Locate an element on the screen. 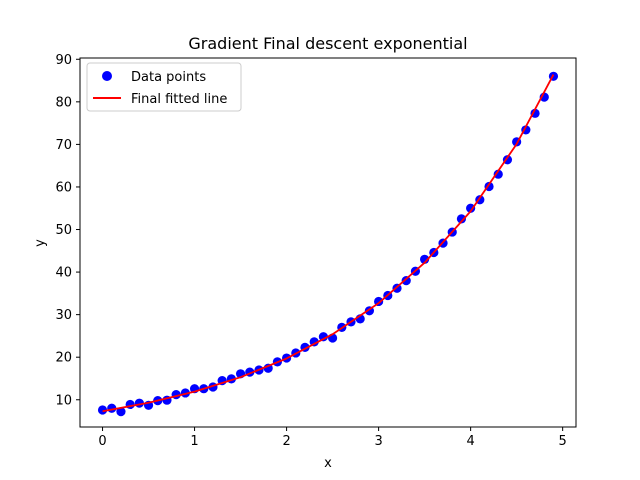 Image resolution: width=640 pixels, height=480 pixels. legend-label-fitted-line: Final fitted line is located at coordinates (179, 99).